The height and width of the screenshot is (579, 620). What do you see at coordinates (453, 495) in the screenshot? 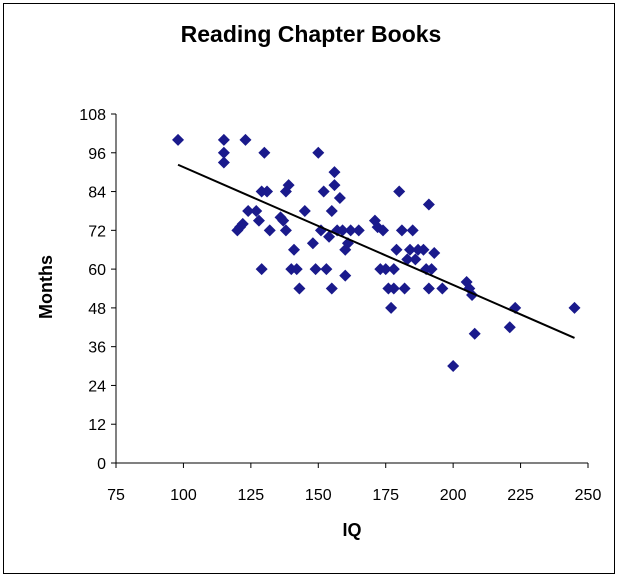
I see `x-tick-label: 200` at bounding box center [453, 495].